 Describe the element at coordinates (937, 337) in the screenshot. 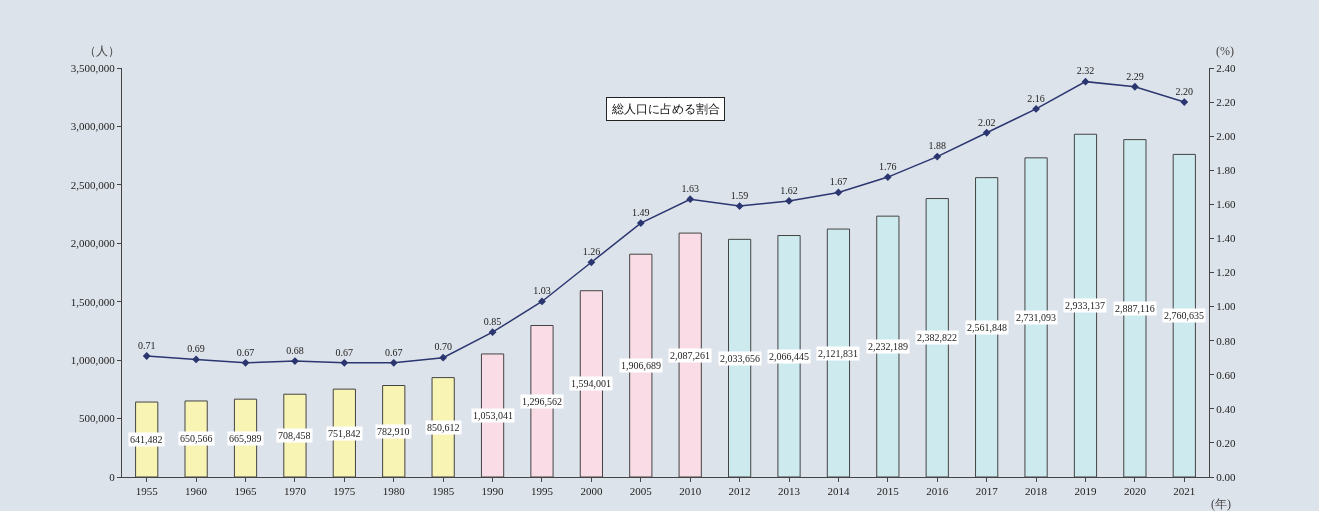

I see `data-label: 2,382,822` at that location.